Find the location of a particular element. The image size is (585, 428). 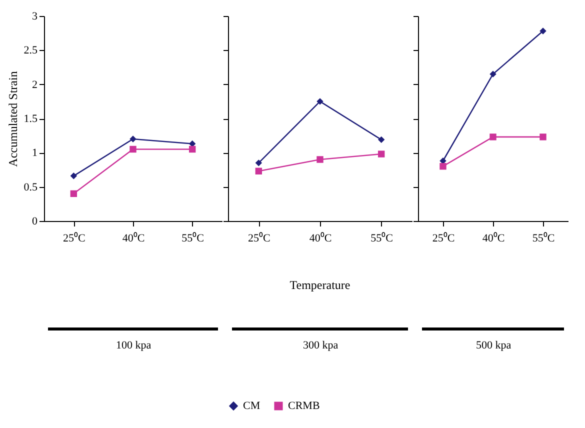

x-axis-title: 100 kpa is located at coordinates (134, 346).